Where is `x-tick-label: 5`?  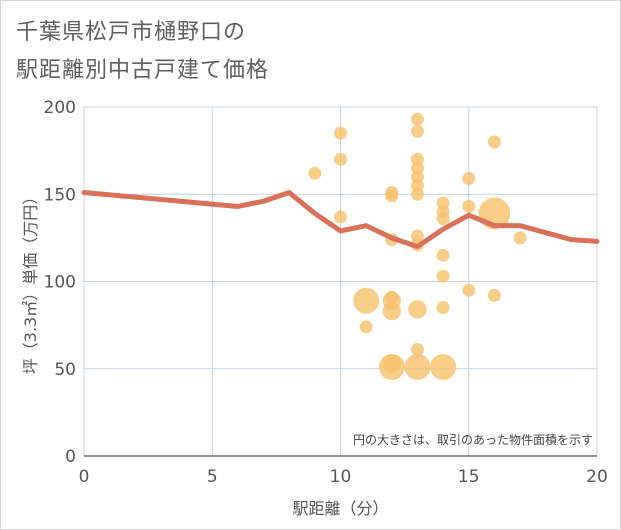 x-tick-label: 5 is located at coordinates (212, 477).